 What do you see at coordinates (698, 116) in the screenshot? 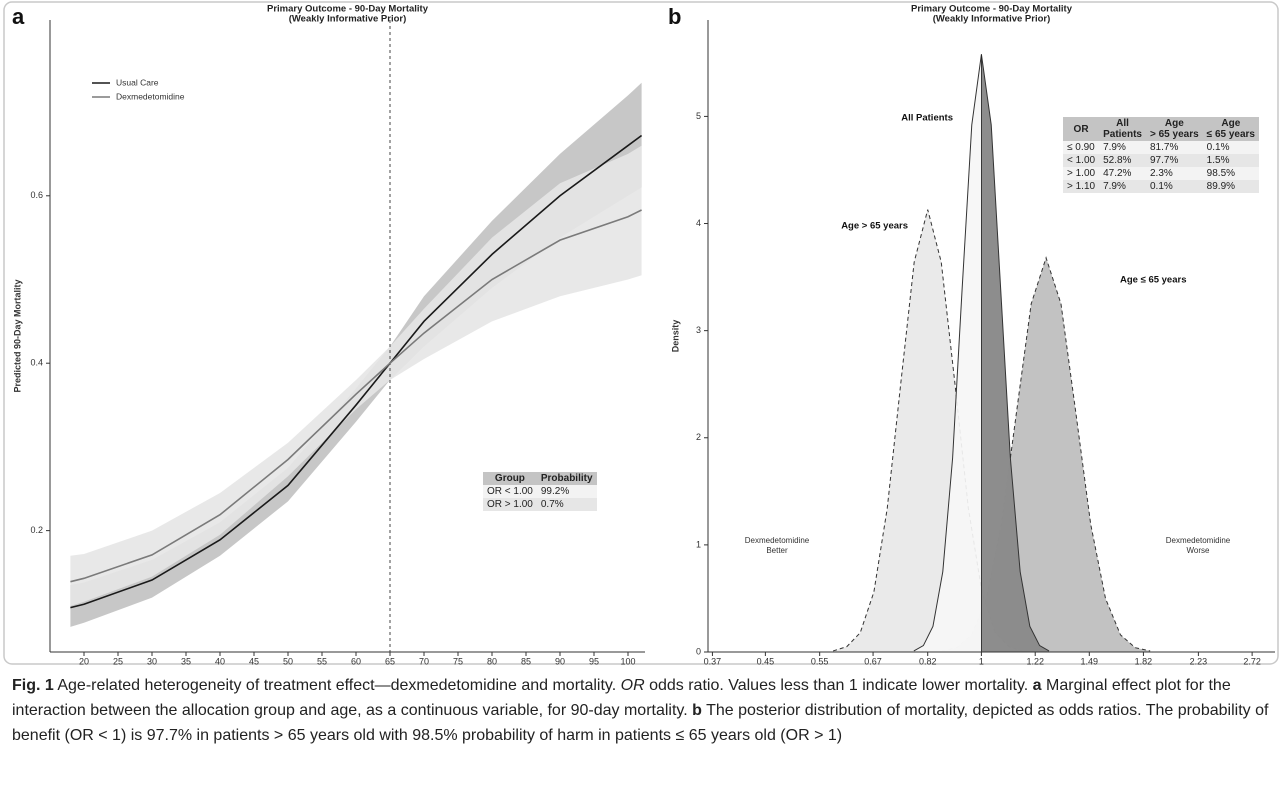
I see `y-tick-label: 5` at bounding box center [698, 116].